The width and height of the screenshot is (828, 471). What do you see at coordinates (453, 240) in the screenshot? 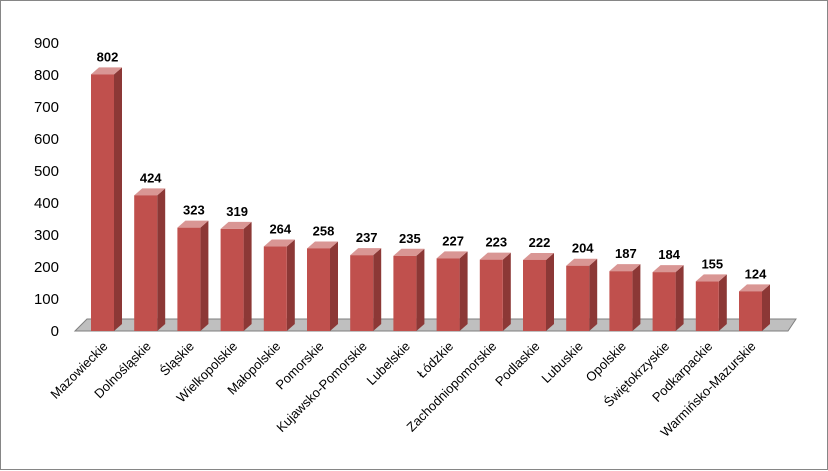
I see `data-label: 227` at bounding box center [453, 240].